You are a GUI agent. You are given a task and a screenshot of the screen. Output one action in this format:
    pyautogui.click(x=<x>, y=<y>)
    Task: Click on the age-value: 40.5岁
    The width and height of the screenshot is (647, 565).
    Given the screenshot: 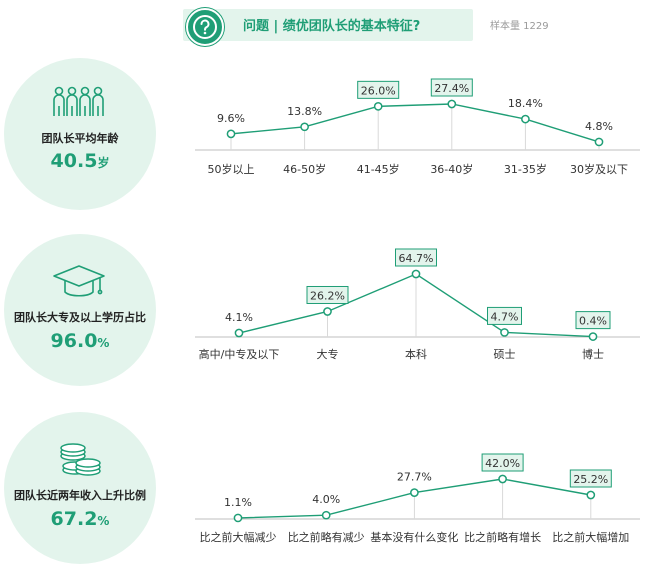 What is the action you would take?
    pyautogui.click(x=80, y=161)
    